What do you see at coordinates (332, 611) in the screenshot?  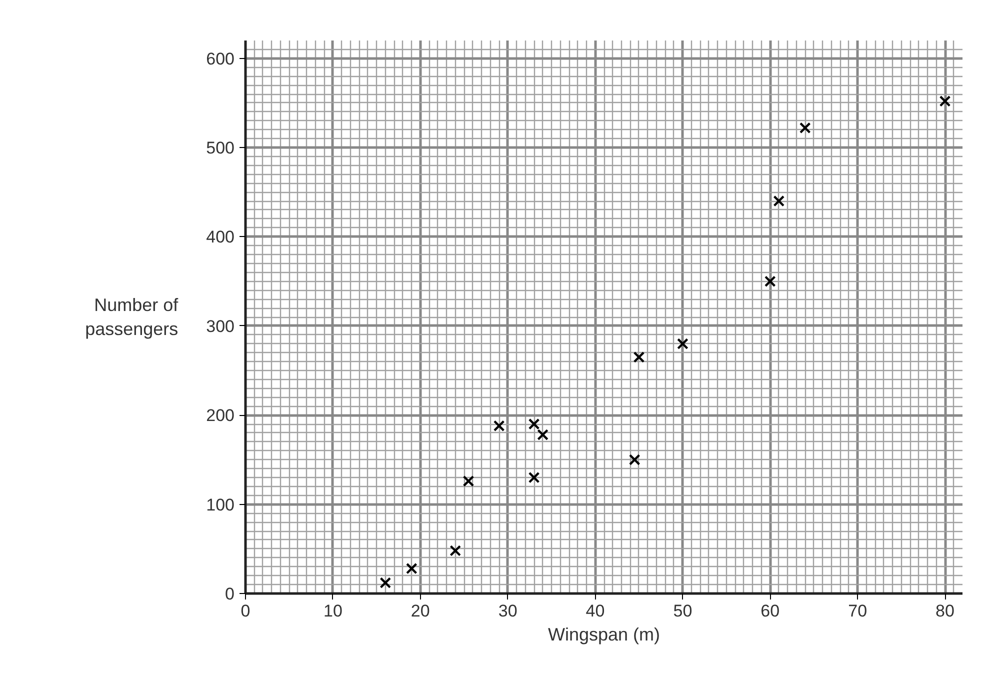 I see `x-tick-label: 10` at bounding box center [332, 611].